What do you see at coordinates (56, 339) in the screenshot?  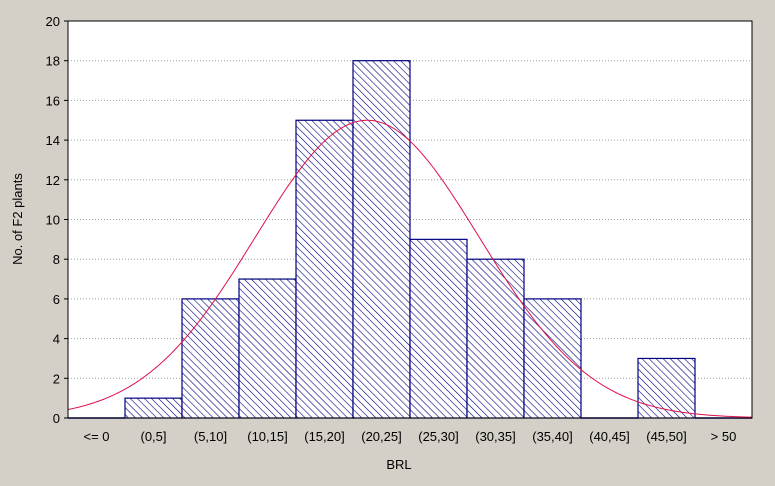 I see `y-tick-label: 4` at bounding box center [56, 339].